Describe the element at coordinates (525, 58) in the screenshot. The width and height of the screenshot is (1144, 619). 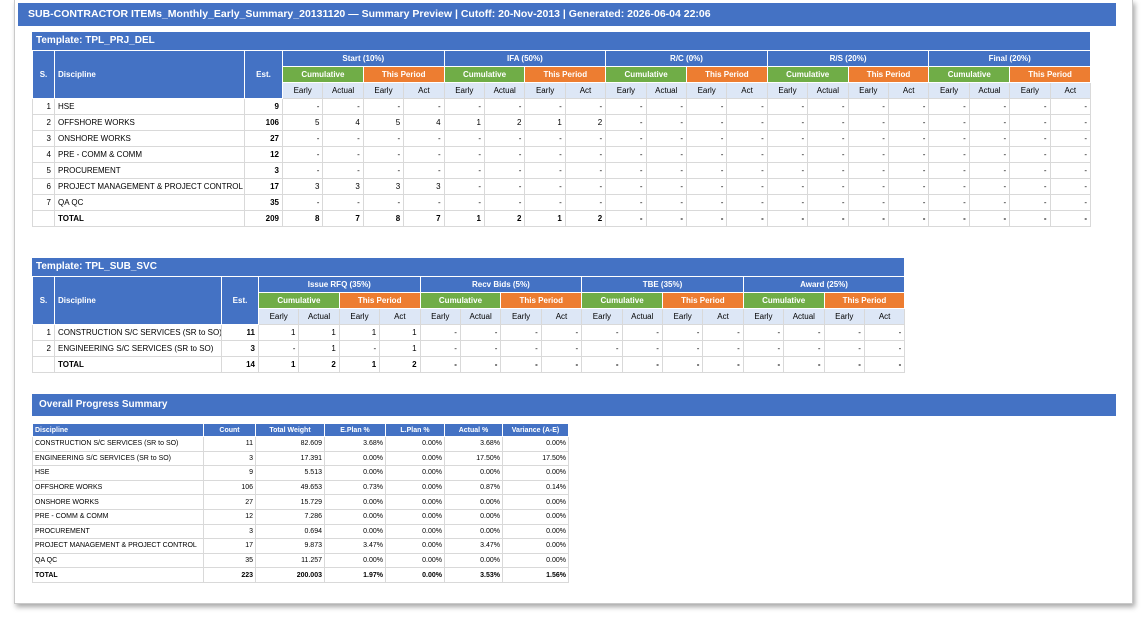
I see `milestone-header: IFA (50%)` at that location.